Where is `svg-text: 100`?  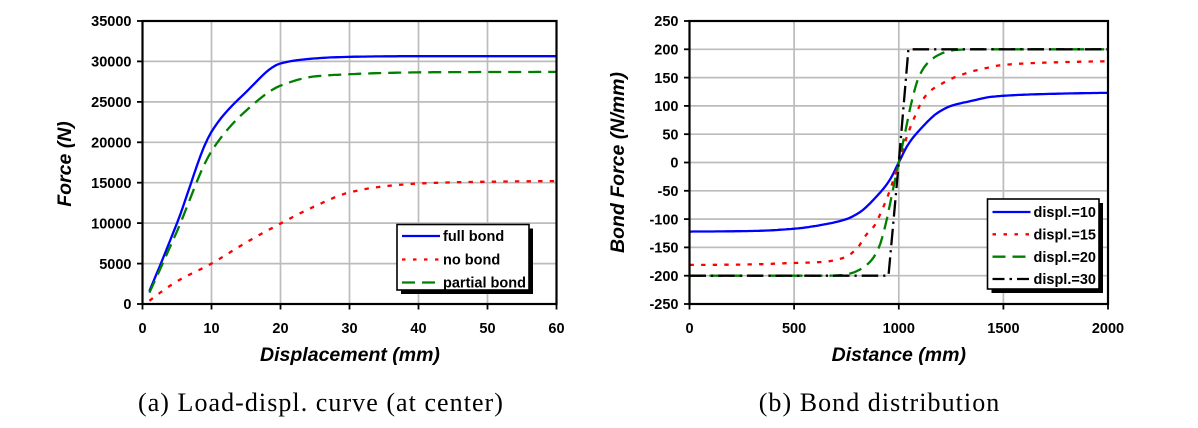
svg-text: 100 is located at coordinates (666, 107).